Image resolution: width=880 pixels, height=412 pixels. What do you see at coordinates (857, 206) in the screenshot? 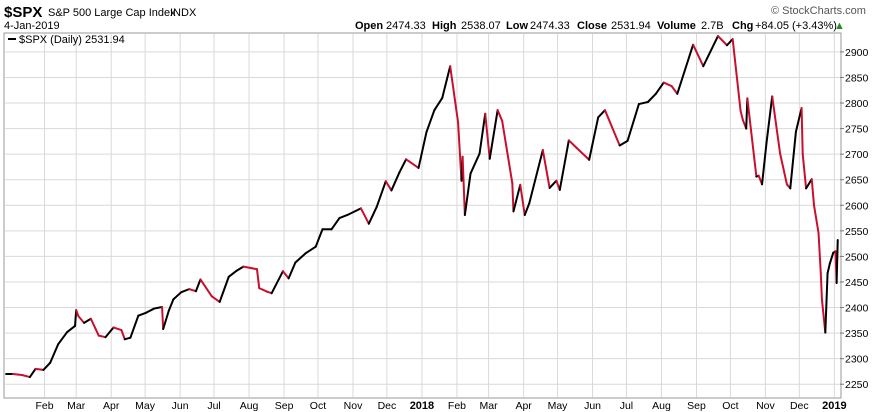
I see `y-tick-label: 2600` at bounding box center [857, 206].